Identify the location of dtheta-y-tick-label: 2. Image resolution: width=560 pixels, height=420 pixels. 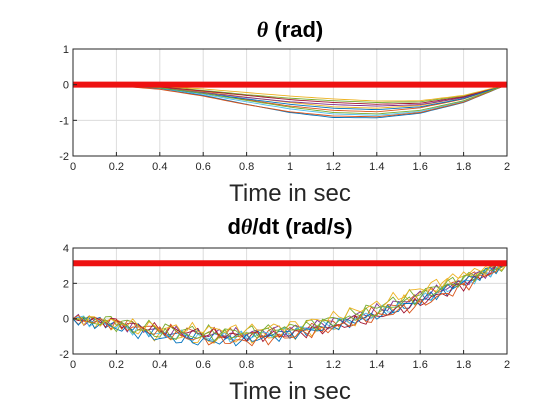
(66, 284).